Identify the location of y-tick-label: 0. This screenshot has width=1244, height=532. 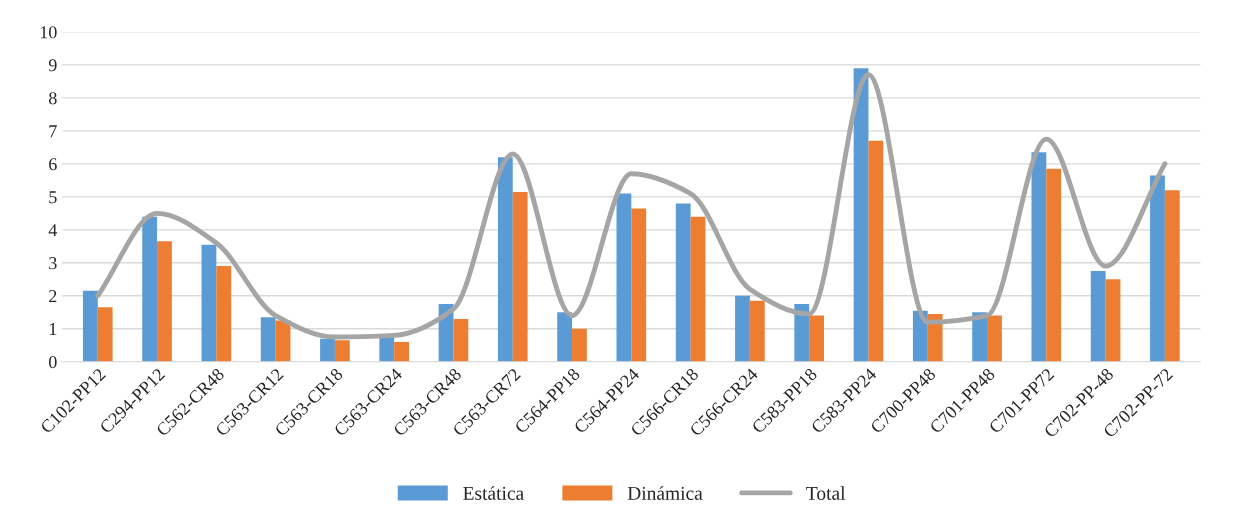
(53, 362).